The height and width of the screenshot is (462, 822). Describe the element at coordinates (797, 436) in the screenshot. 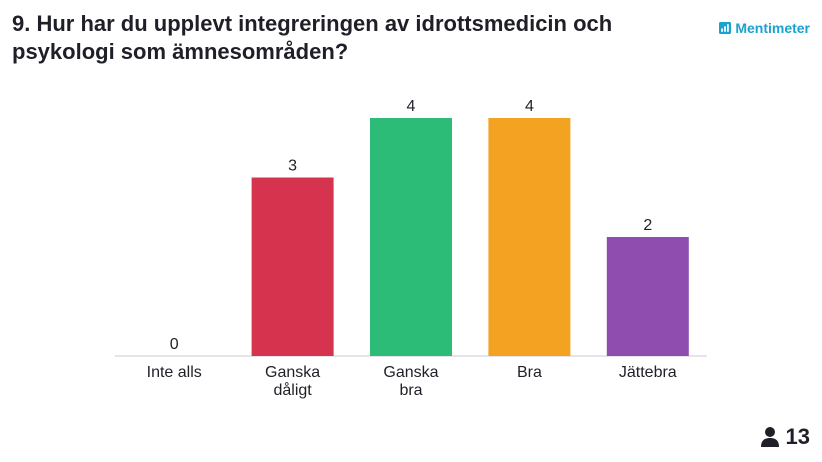

I see `participant-count-value: 13` at that location.